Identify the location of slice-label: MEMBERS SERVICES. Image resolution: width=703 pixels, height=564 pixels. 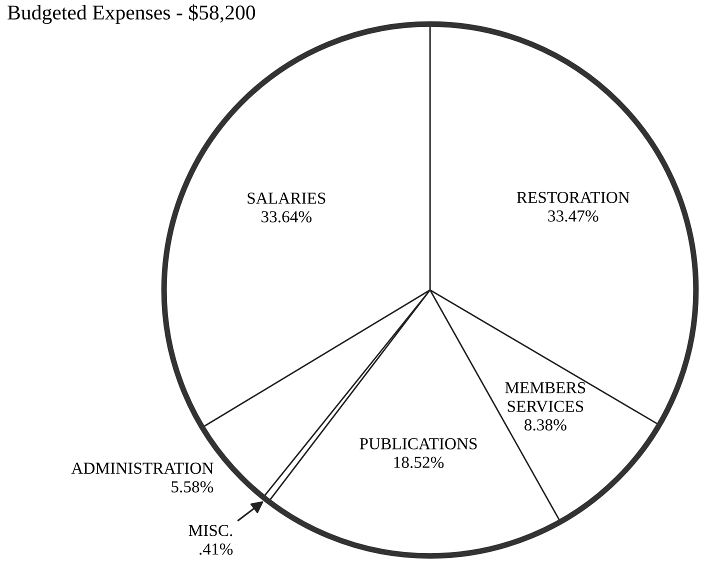
(545, 397).